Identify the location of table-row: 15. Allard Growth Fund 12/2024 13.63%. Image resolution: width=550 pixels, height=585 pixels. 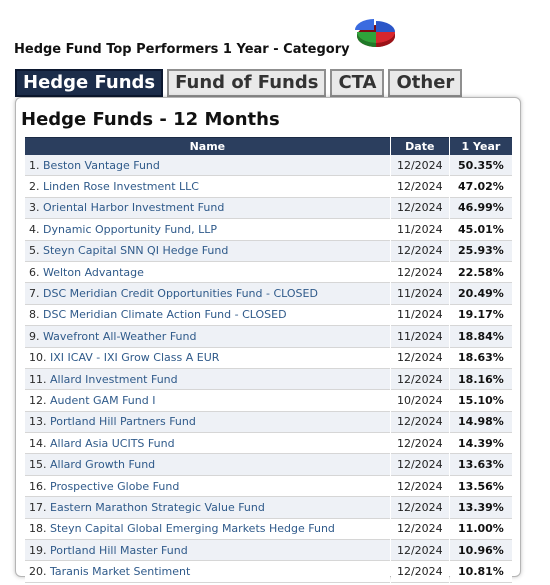
(268, 465).